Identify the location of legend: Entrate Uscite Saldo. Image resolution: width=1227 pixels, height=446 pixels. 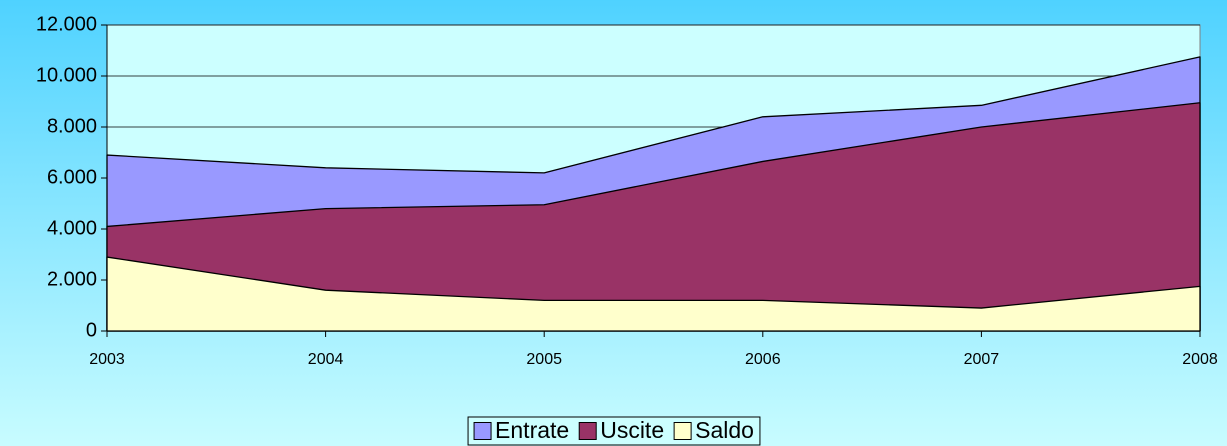
(614, 431).